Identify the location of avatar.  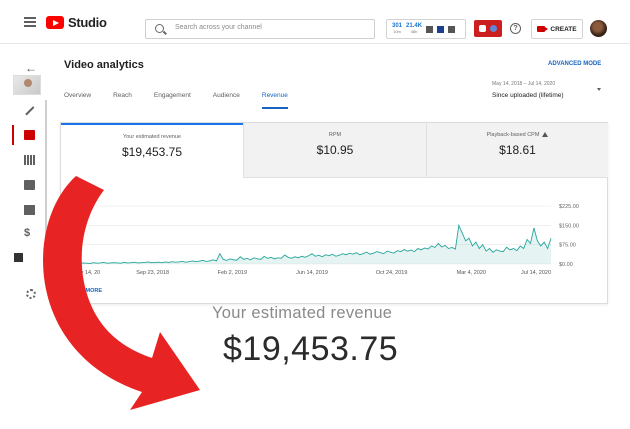
(598, 28).